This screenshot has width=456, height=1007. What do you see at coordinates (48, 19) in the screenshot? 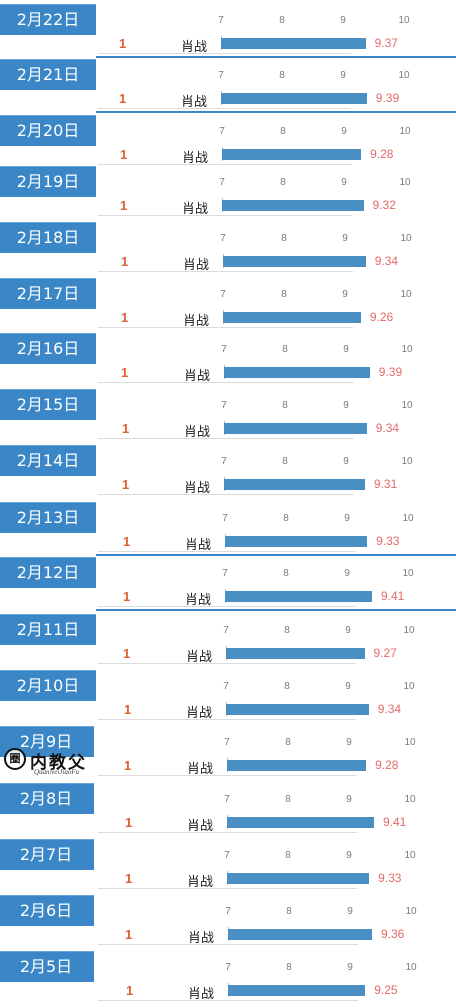
I see `date-label: 2月22日` at bounding box center [48, 19].